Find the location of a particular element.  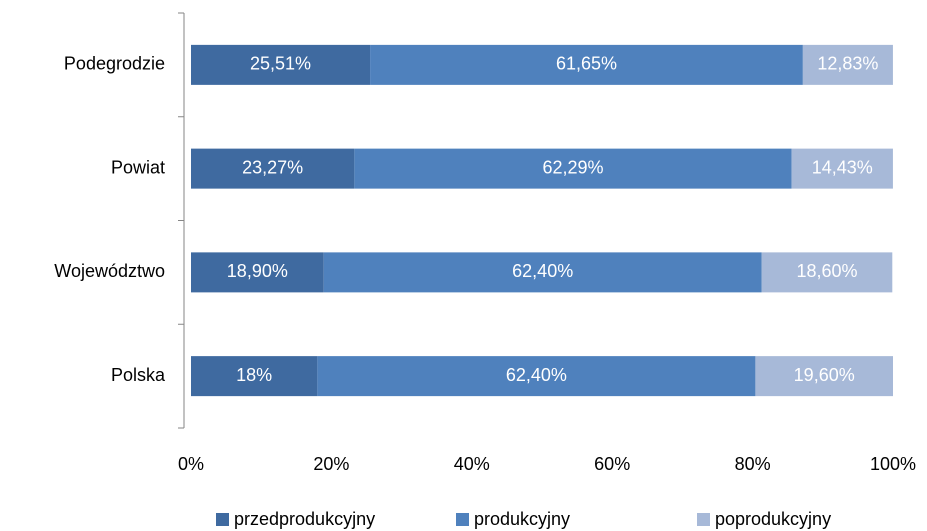

legend-label: przedprodukcyjny is located at coordinates (304, 519).